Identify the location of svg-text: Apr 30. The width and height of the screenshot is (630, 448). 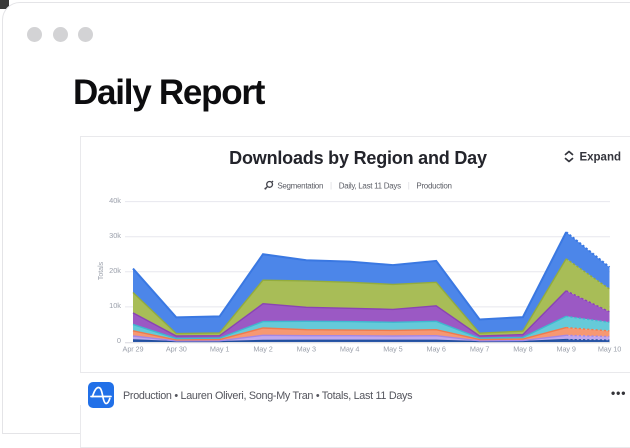
(176, 349).